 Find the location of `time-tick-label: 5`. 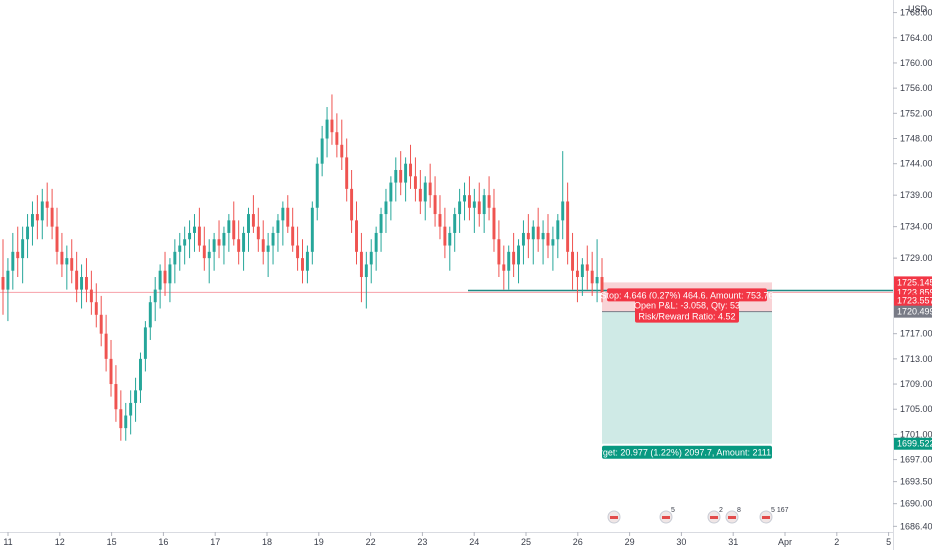

time-tick-label: 5 is located at coordinates (888, 542).